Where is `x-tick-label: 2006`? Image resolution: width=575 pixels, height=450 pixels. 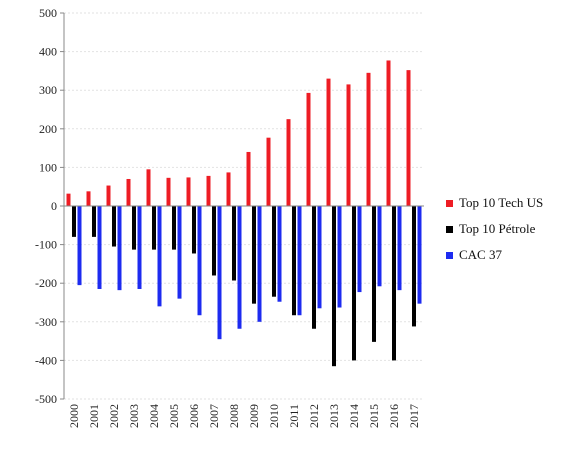 x-tick-label: 2006 is located at coordinates (194, 416).